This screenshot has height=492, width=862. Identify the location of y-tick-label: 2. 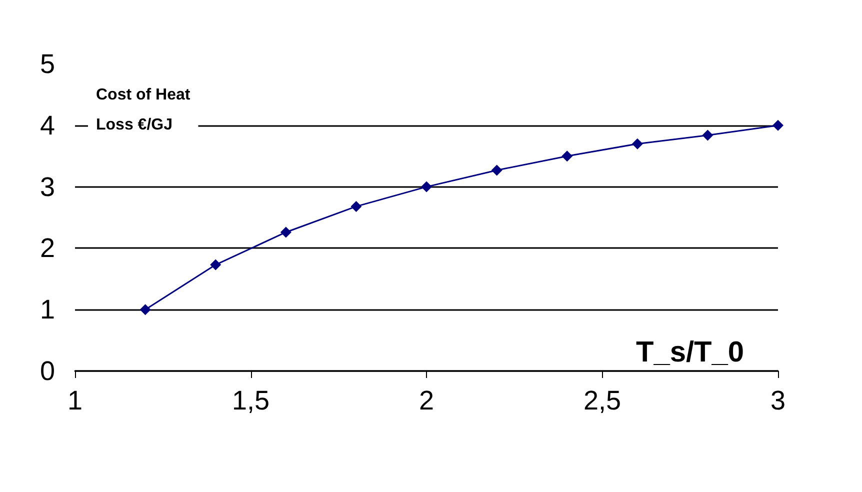
(47, 248).